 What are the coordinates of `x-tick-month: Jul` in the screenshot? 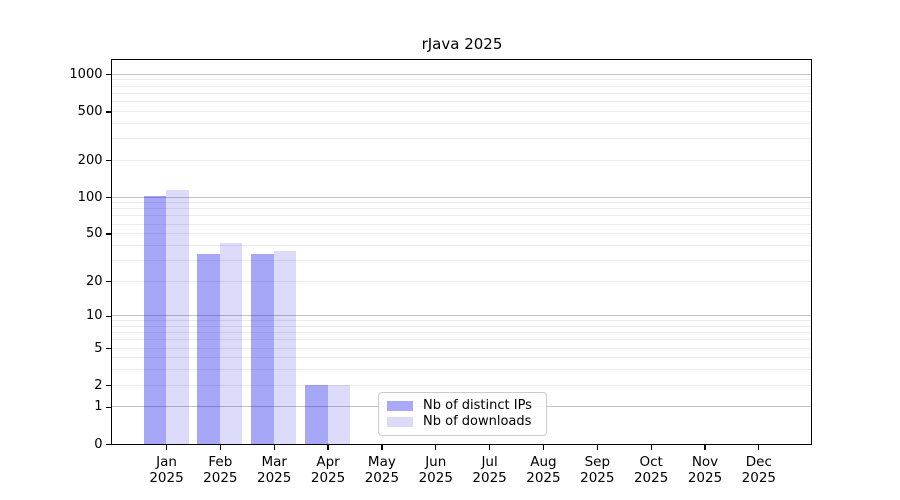 It's located at (489, 461).